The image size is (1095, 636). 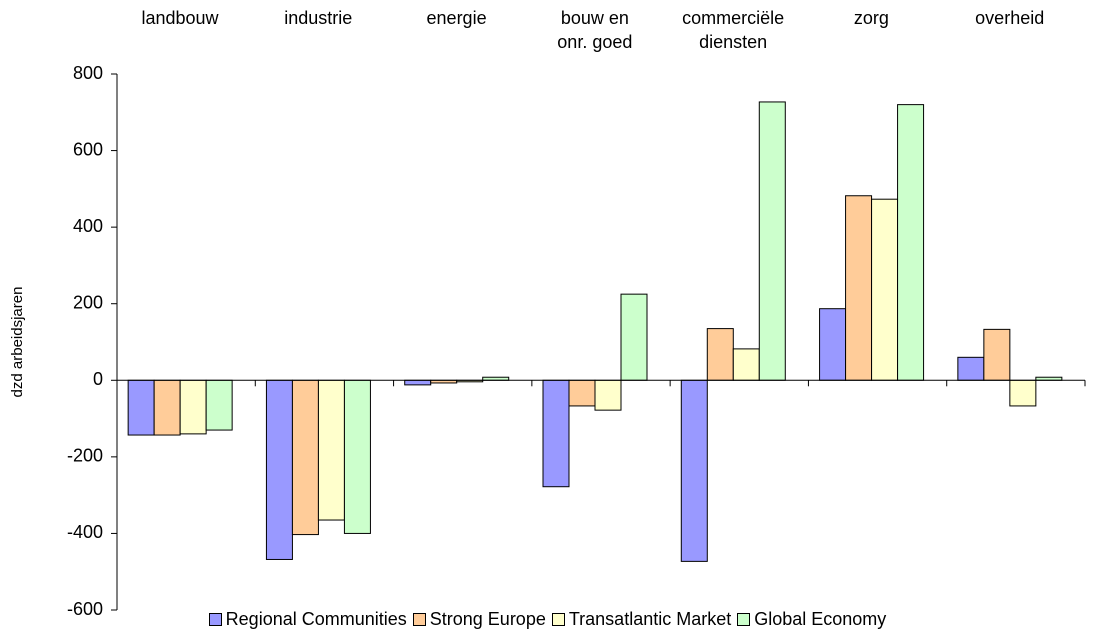 I want to click on y-tick-label: 800, so click(x=88, y=73).